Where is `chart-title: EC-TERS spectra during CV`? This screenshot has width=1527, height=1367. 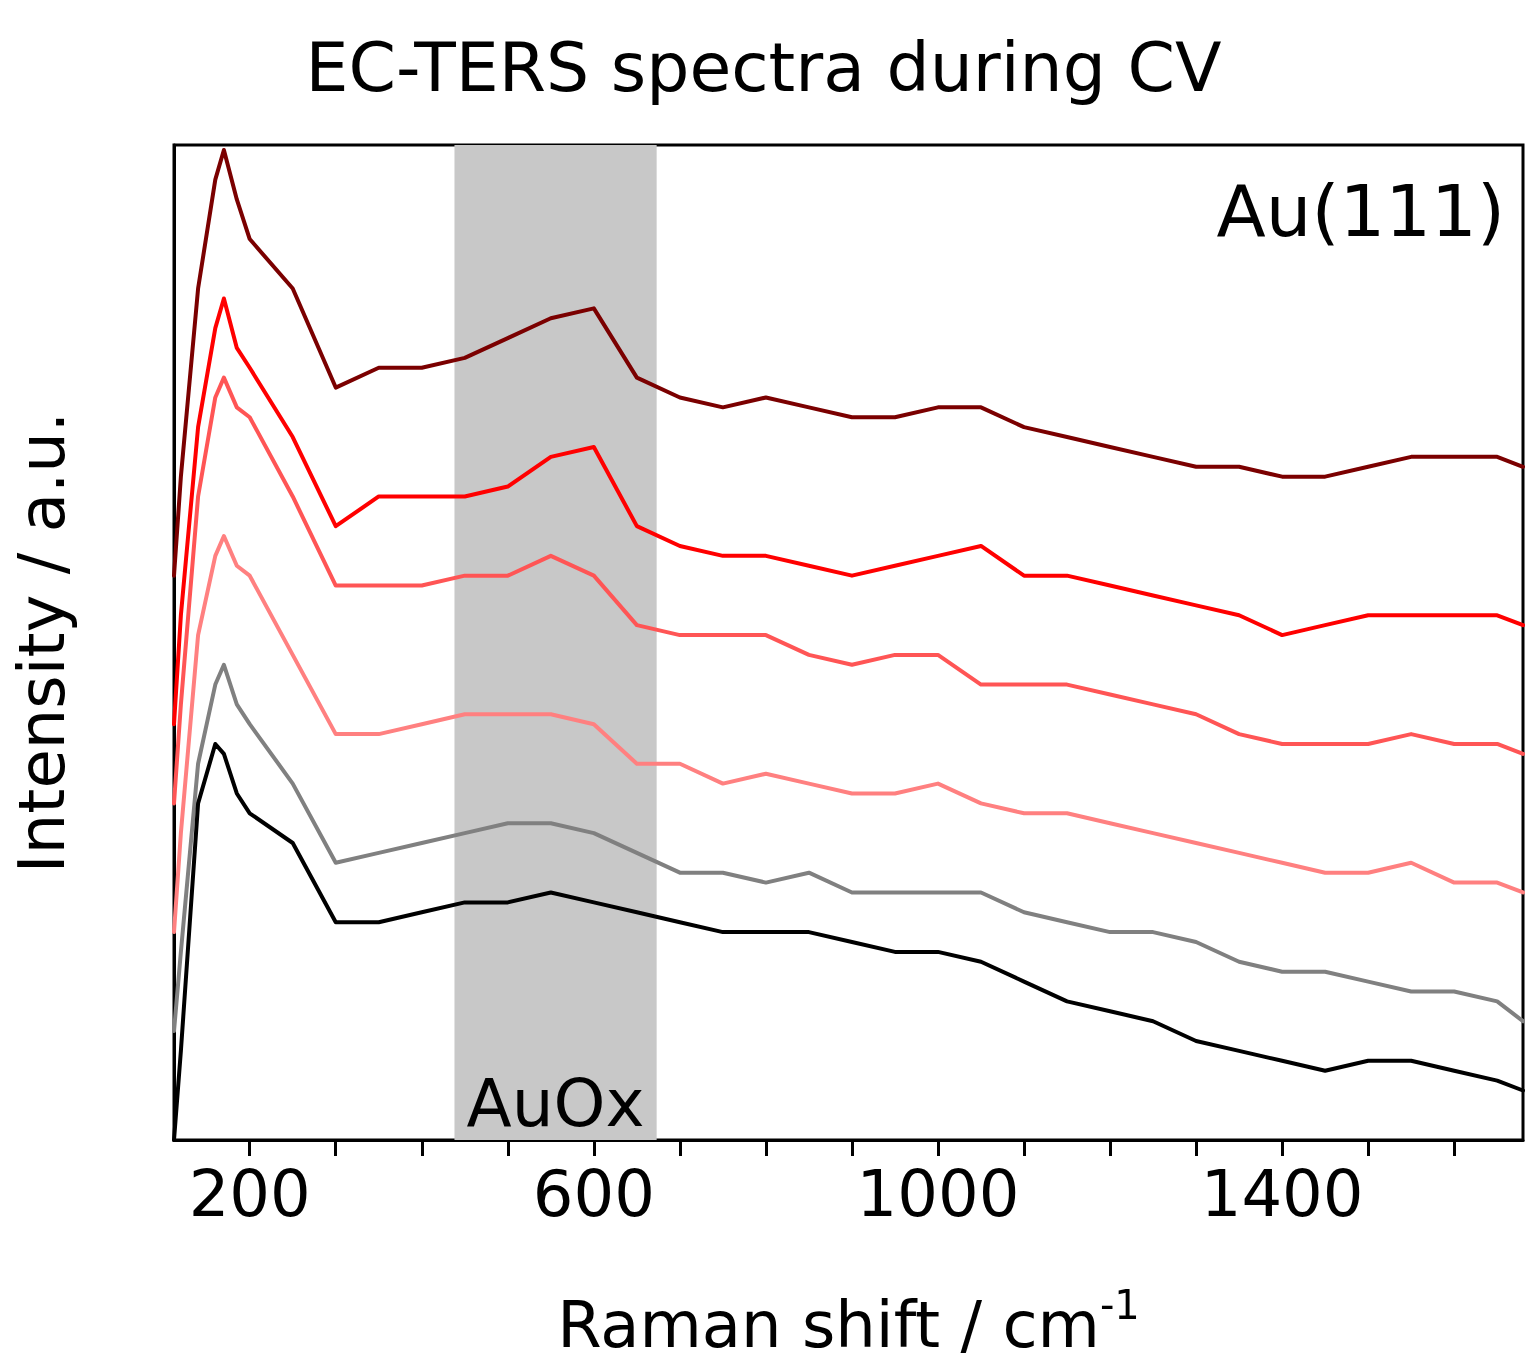
chart-title: EC-TERS spectra during CV is located at coordinates (763, 67).